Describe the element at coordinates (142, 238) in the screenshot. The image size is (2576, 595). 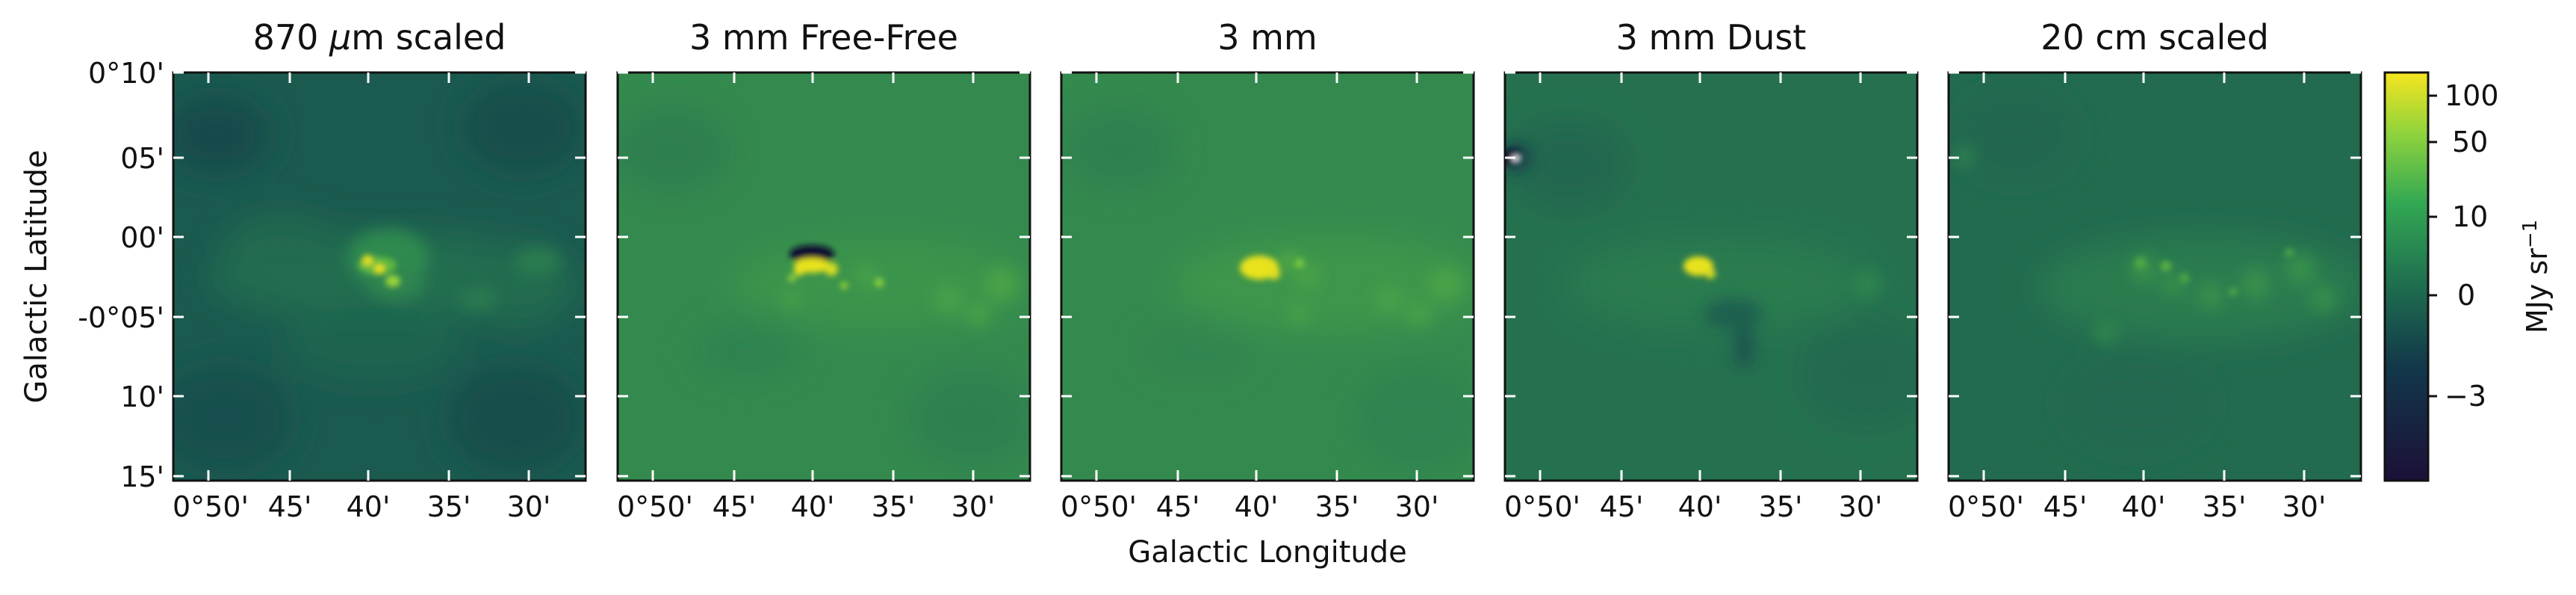
I see `y-tick-label: 00'` at that location.